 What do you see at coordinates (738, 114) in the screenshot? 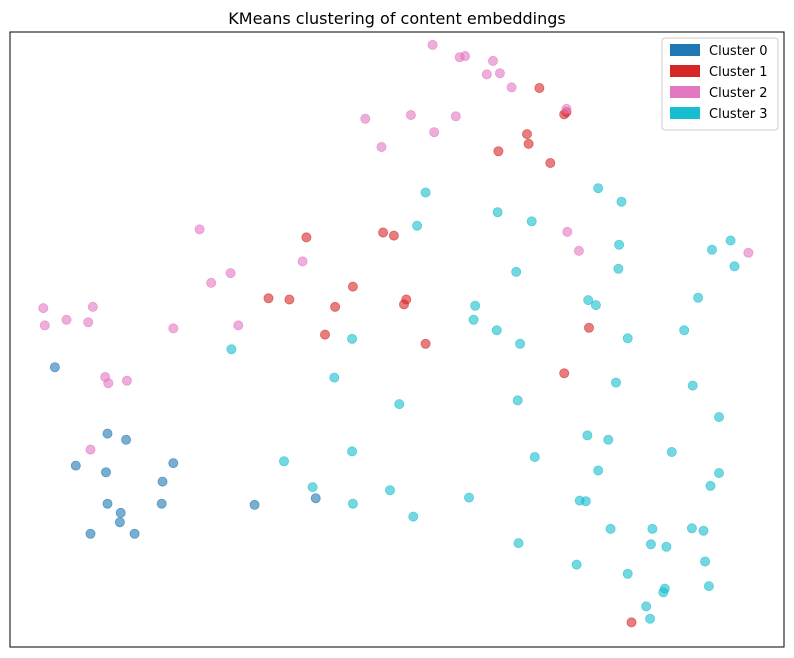
I see `legend-label: Cluster 3` at bounding box center [738, 114].